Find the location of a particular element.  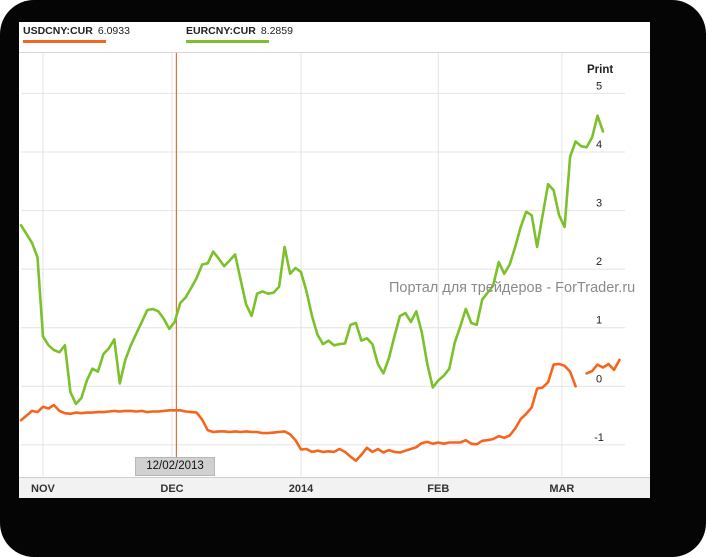

legend-swatch-eurcny is located at coordinates (227, 41).